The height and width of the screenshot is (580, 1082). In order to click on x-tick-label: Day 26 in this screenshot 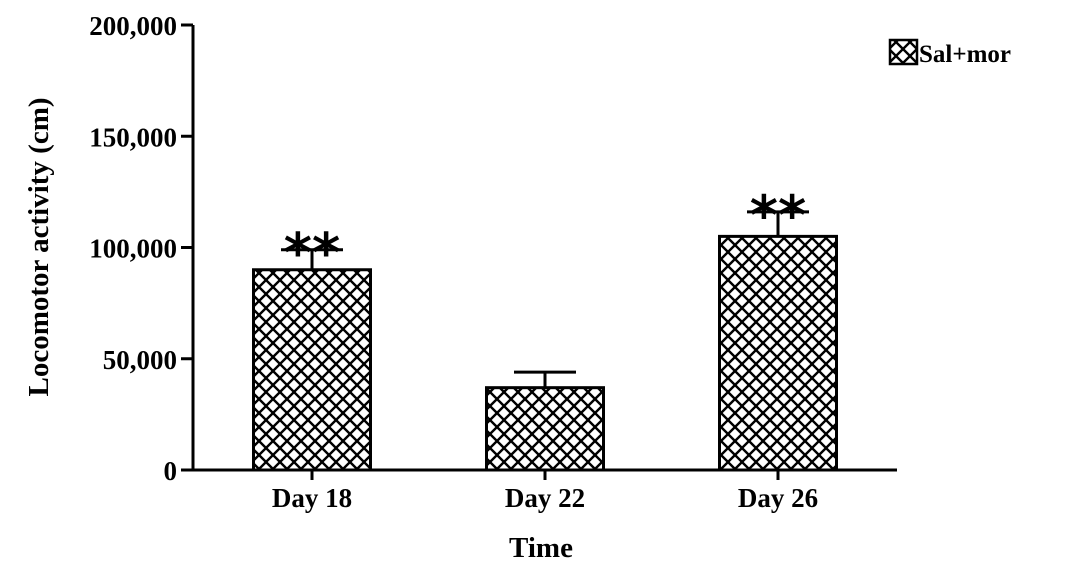, I will do `click(778, 498)`.